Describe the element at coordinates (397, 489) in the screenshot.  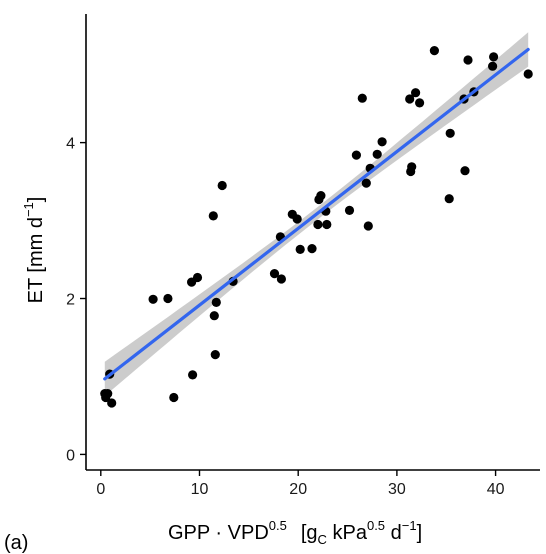
I see `x-tick-label-30: 30` at that location.